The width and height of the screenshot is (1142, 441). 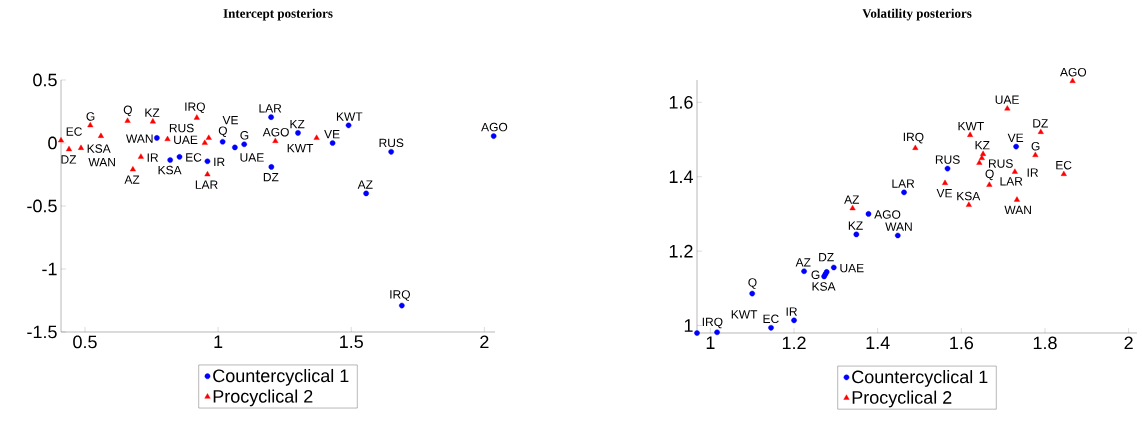 What do you see at coordinates (878, 342) in the screenshot?
I see `x-tick-label: 1.4` at bounding box center [878, 342].